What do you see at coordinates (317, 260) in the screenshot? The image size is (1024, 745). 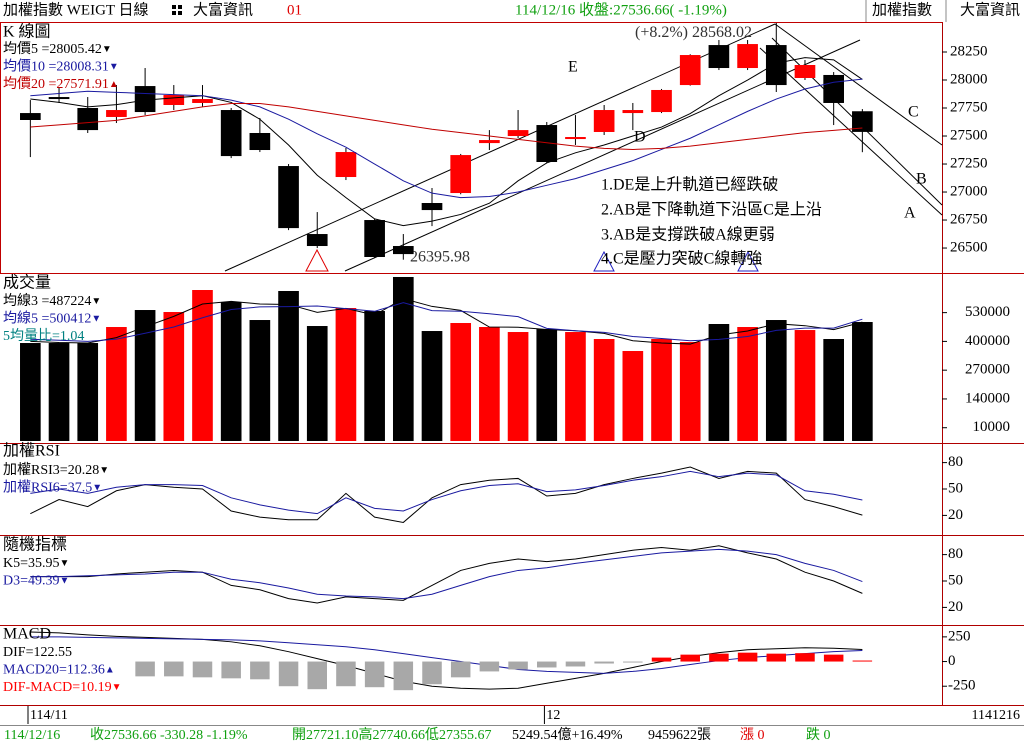 I see `signal-triangle` at bounding box center [317, 260].